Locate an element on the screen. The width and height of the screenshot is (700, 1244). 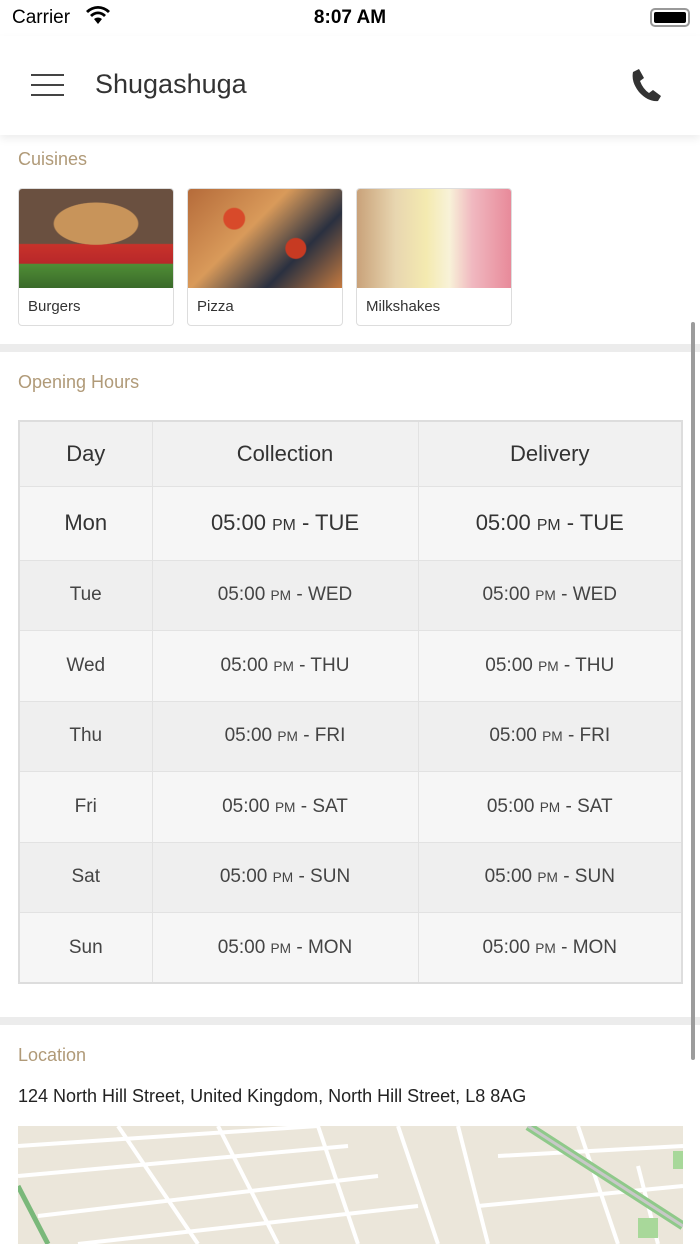
cuisine-label: Pizza is located at coordinates (215, 306).